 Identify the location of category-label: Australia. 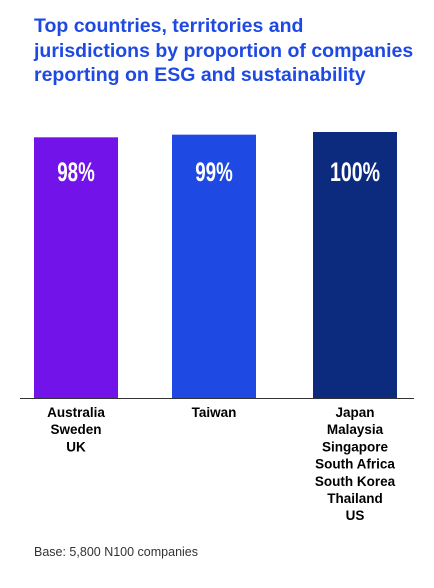
(76, 412).